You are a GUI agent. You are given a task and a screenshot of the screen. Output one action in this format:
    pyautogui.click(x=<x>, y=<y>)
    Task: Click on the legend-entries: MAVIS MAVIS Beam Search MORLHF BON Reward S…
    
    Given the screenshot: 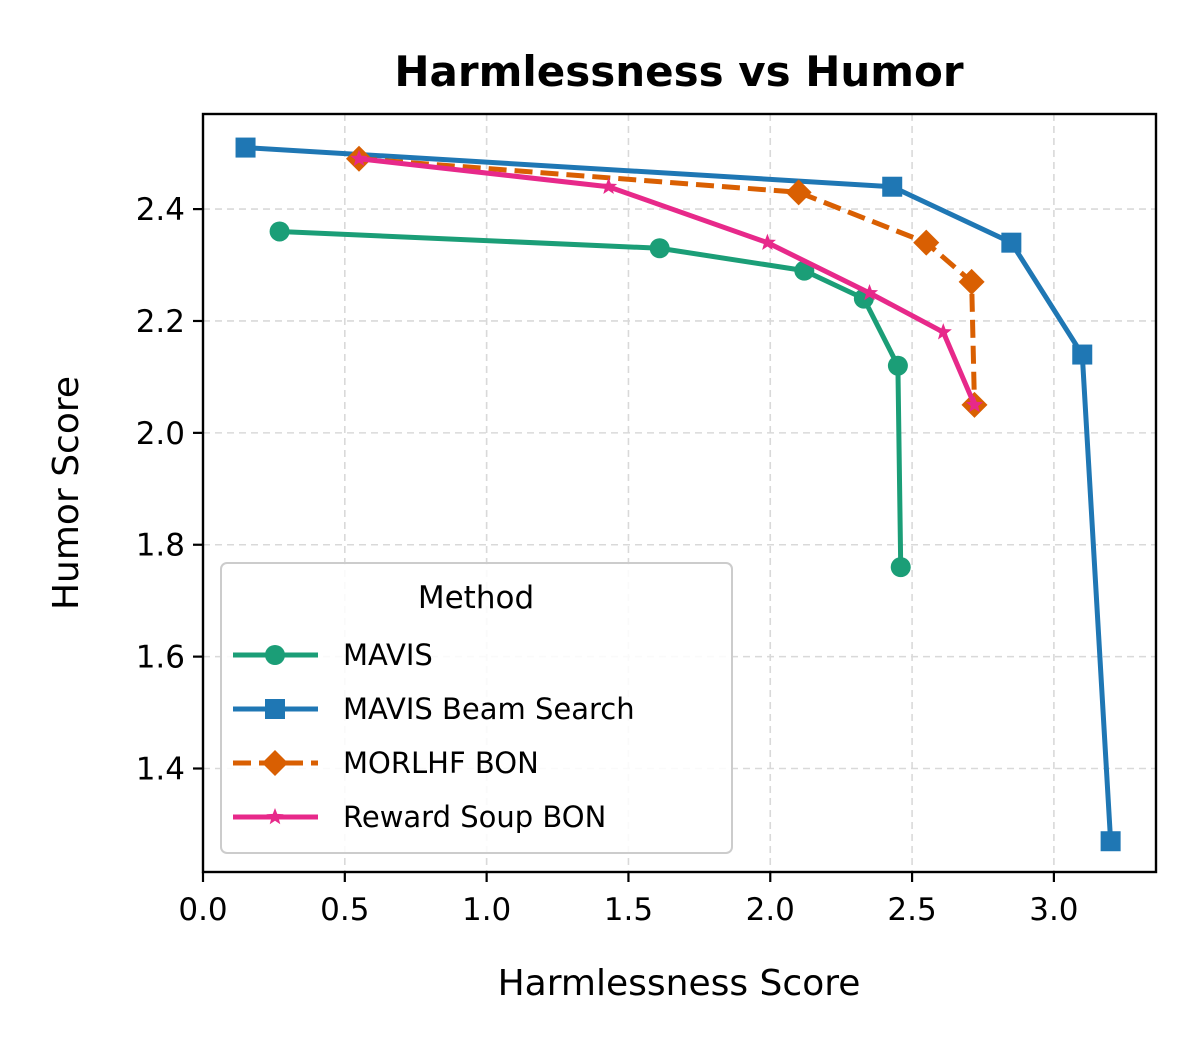 What is the action you would take?
    pyautogui.click(x=434, y=736)
    